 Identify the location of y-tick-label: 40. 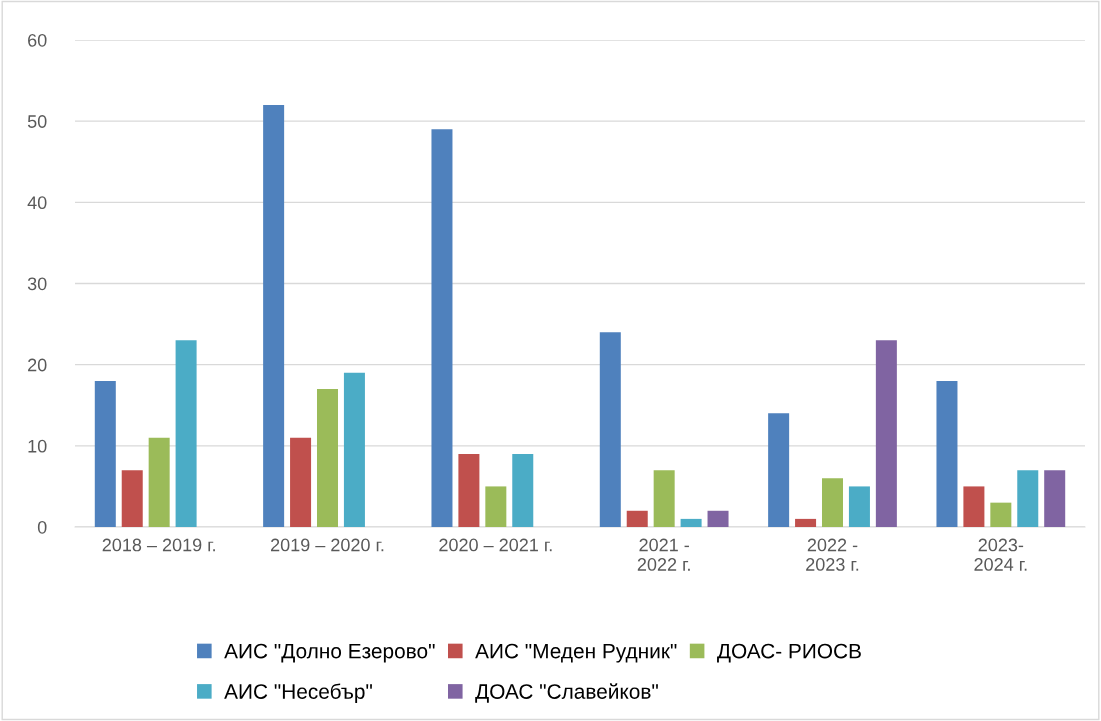
(37, 203).